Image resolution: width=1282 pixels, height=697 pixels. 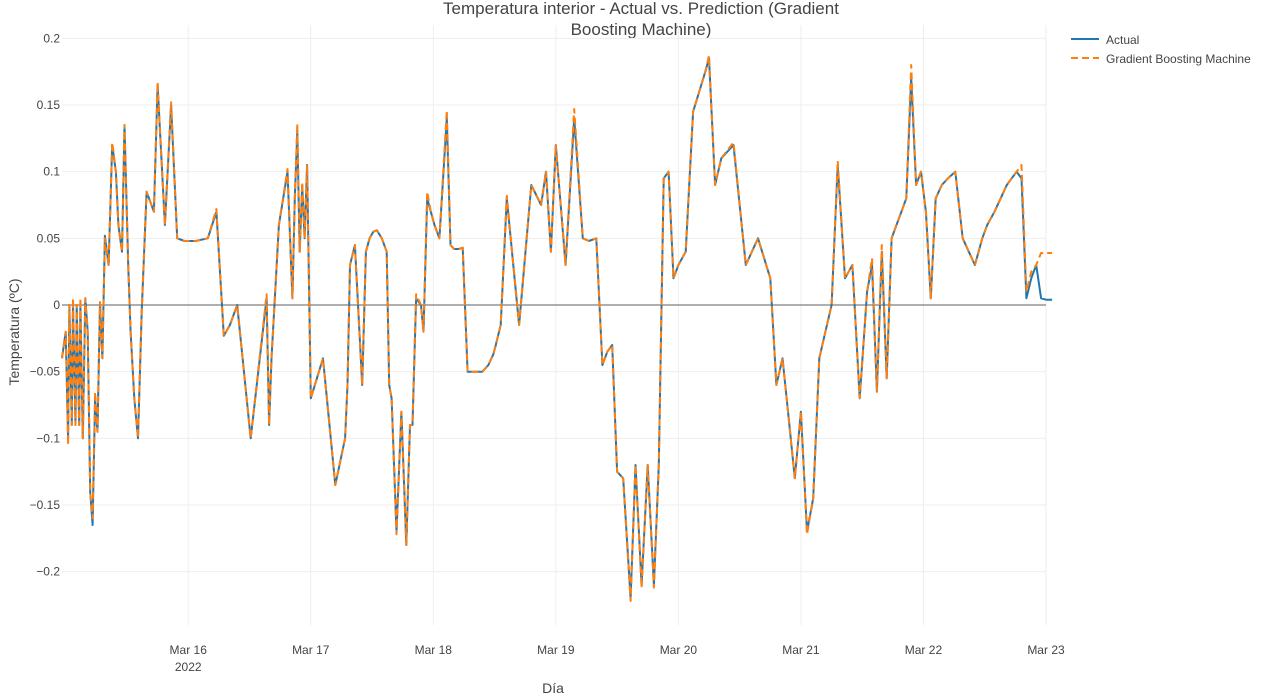 What do you see at coordinates (189, 650) in the screenshot?
I see `x-tick-label: Mar 16` at bounding box center [189, 650].